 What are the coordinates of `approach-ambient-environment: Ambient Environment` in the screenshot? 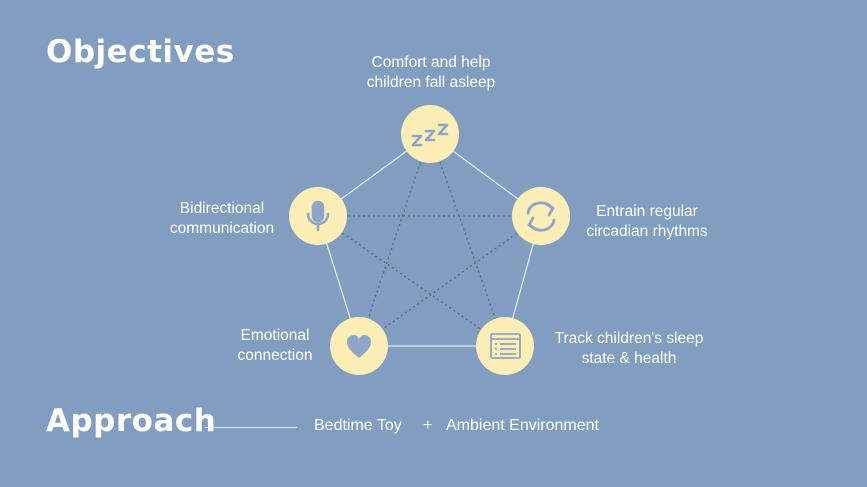 It's located at (522, 425).